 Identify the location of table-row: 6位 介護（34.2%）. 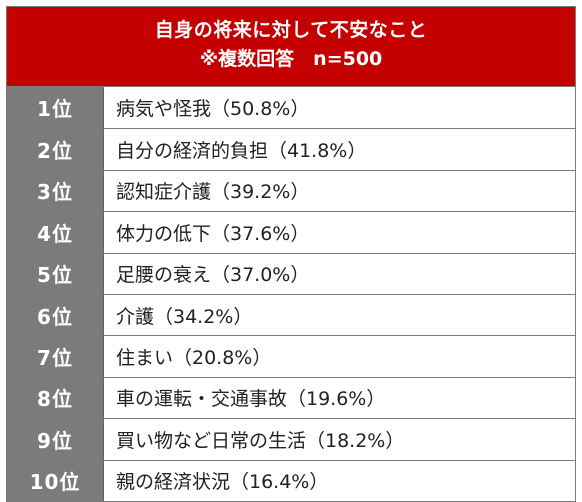
(291, 314).